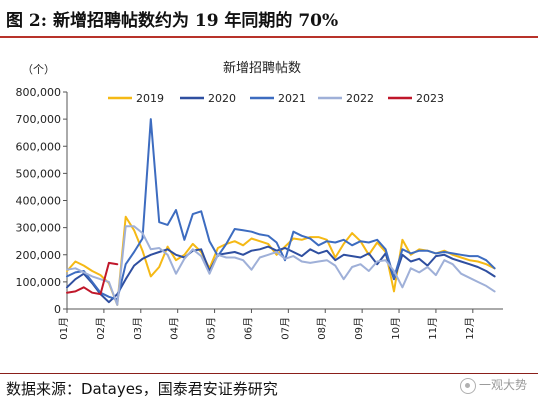  I want to click on x-tick-label: 11月, so click(433, 328).